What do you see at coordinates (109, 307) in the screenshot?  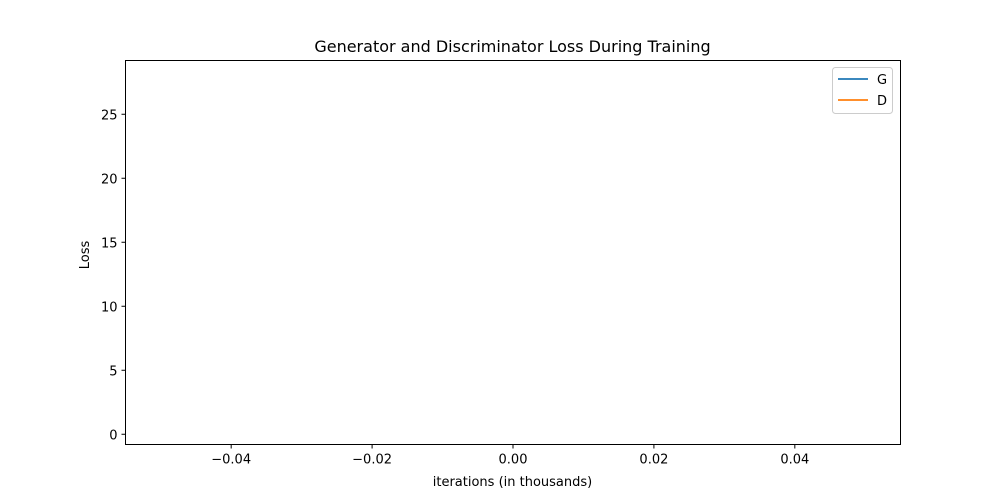 I see `y-tick-label: 10` at bounding box center [109, 307].